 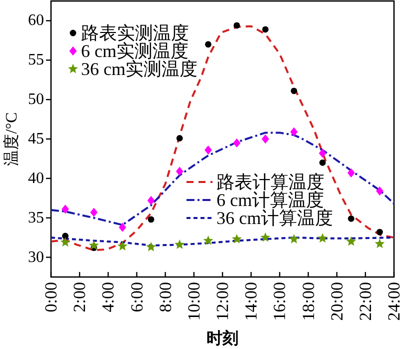 I want to click on legend-label: 6 cm计算温度, so click(x=270, y=200).